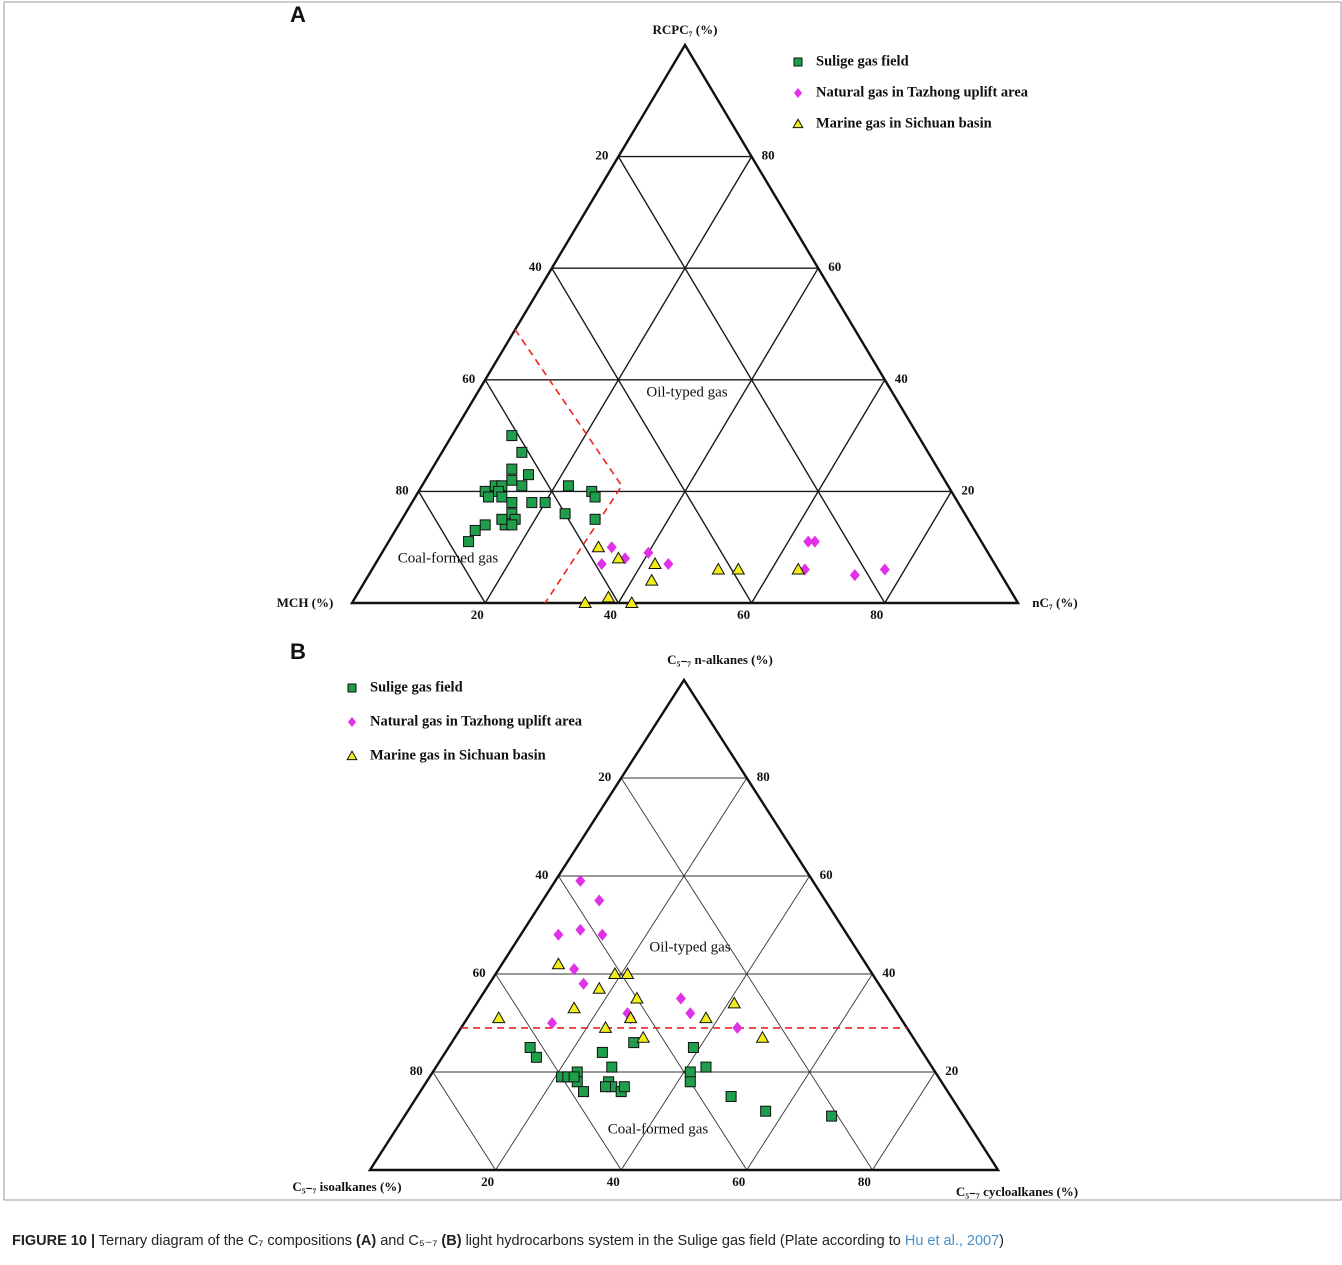  I want to click on caption-part: ), so click(1002, 1241).